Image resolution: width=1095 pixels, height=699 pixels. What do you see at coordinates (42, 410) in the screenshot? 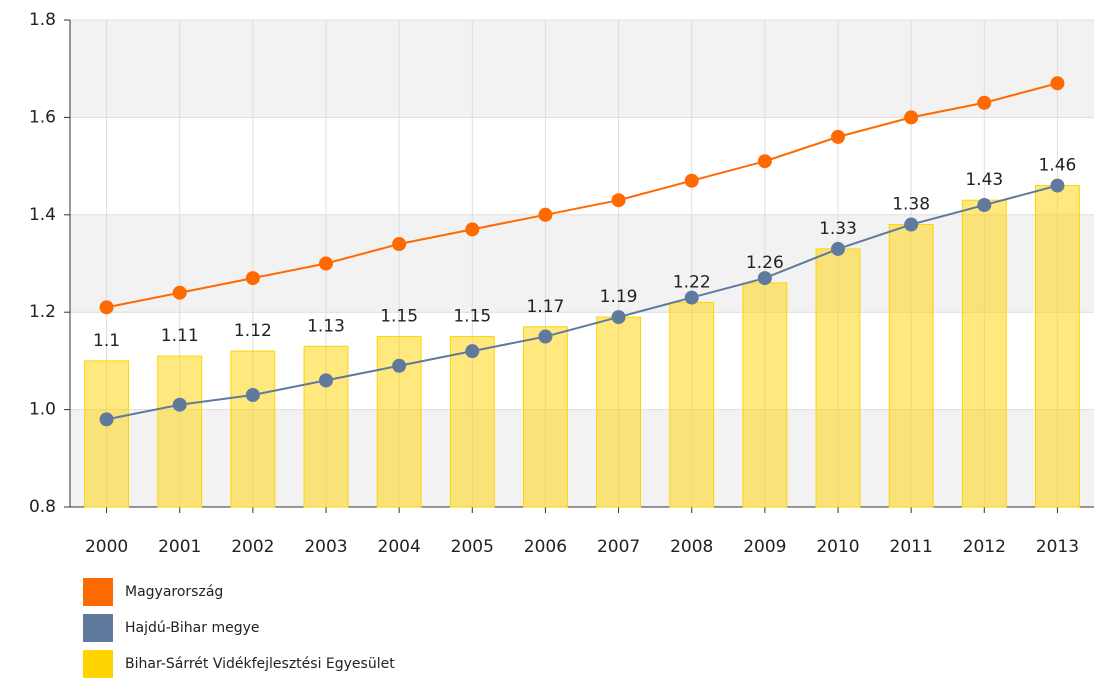
I see `y-tick-label: 1.0` at bounding box center [42, 410].